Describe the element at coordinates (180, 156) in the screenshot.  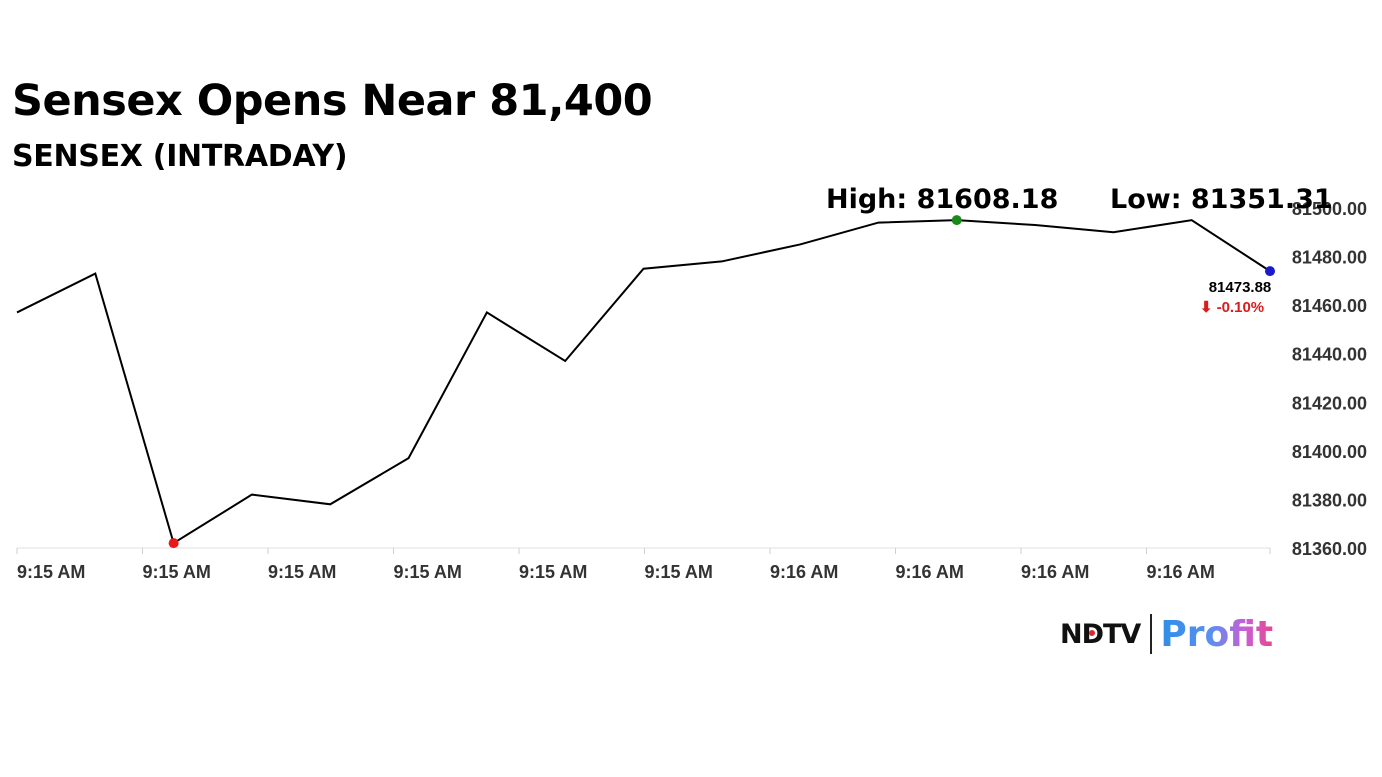
I see `chart-subtitle: SENSEX (INTRADAY)` at that location.